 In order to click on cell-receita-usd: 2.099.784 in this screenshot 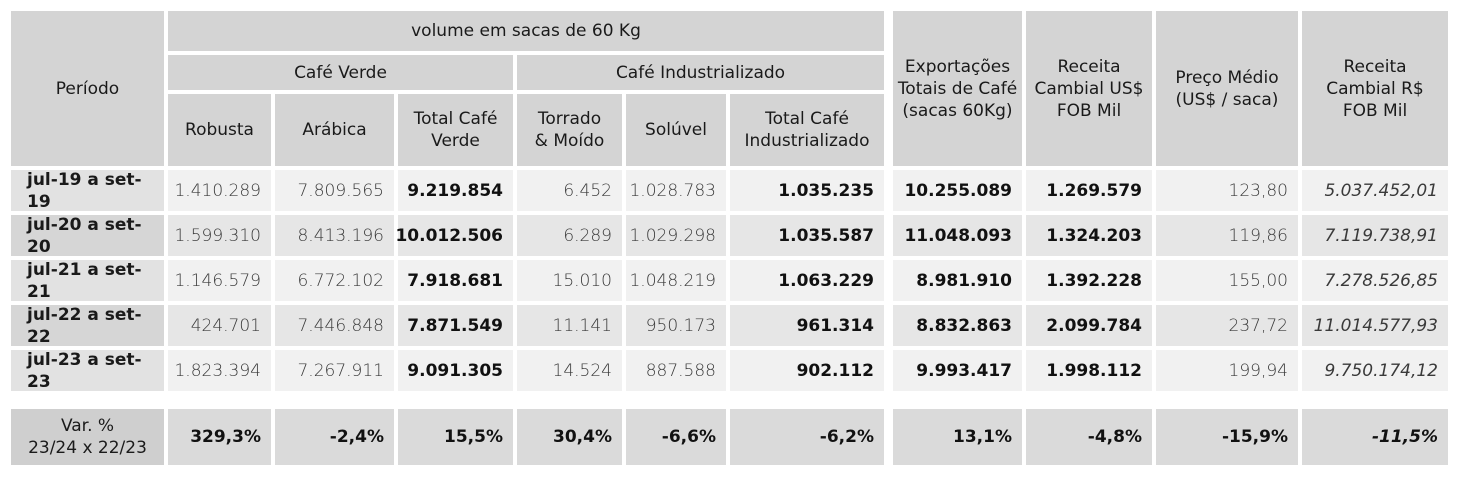, I will do `click(1089, 325)`.